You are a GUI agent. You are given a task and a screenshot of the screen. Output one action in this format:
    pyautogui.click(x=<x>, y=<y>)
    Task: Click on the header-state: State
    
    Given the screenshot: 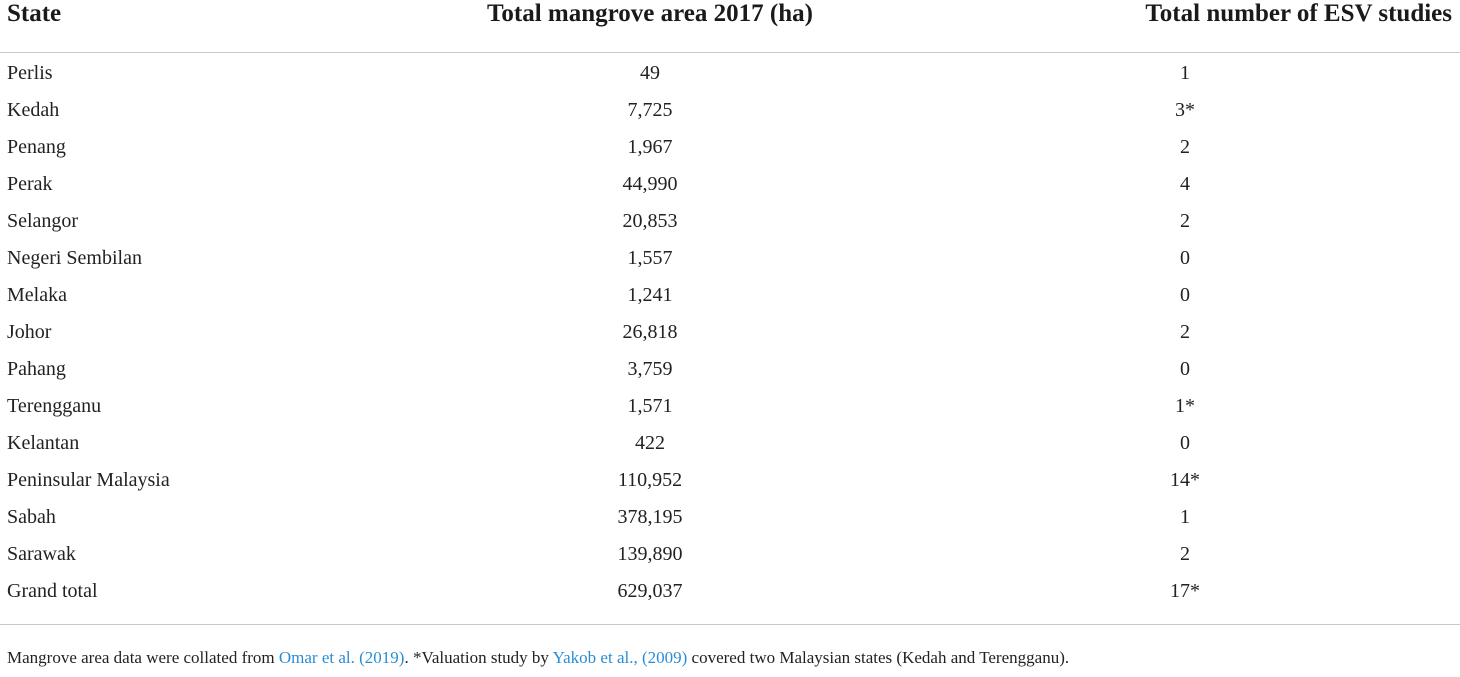 What is the action you would take?
    pyautogui.click(x=34, y=13)
    